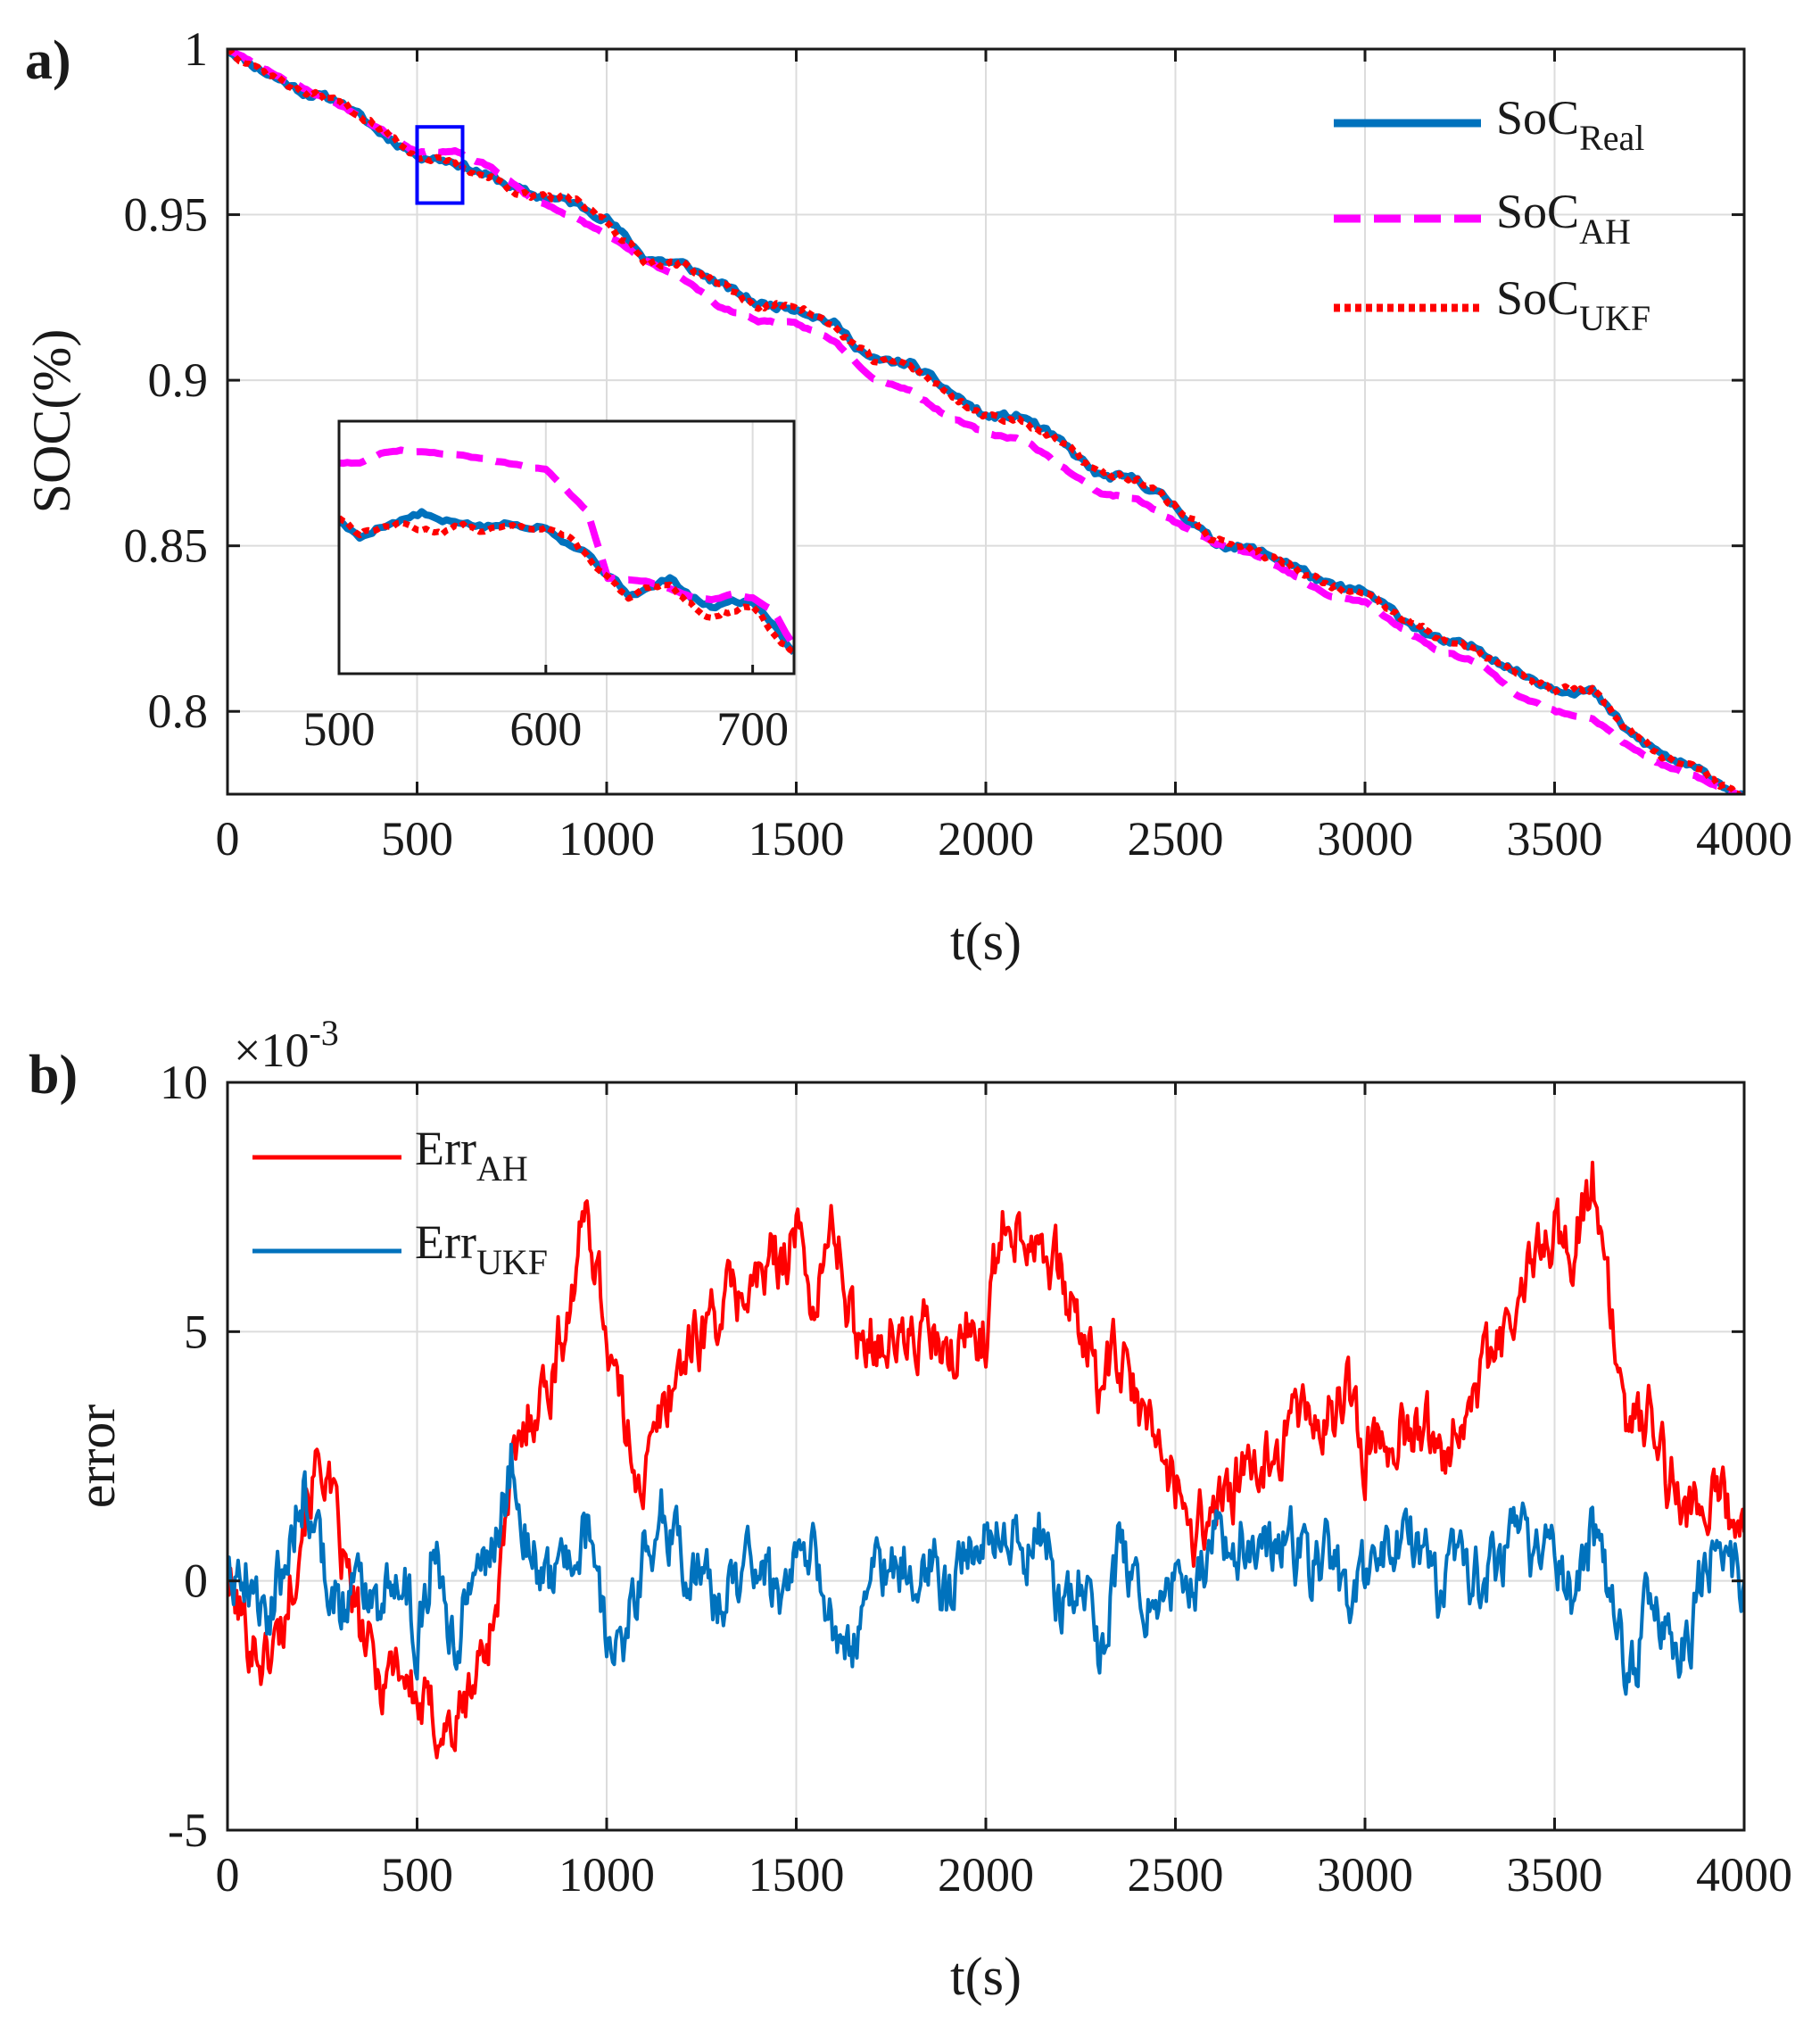  I want to click on legend-label-err-ukf: ErrUKF, so click(481, 1248).